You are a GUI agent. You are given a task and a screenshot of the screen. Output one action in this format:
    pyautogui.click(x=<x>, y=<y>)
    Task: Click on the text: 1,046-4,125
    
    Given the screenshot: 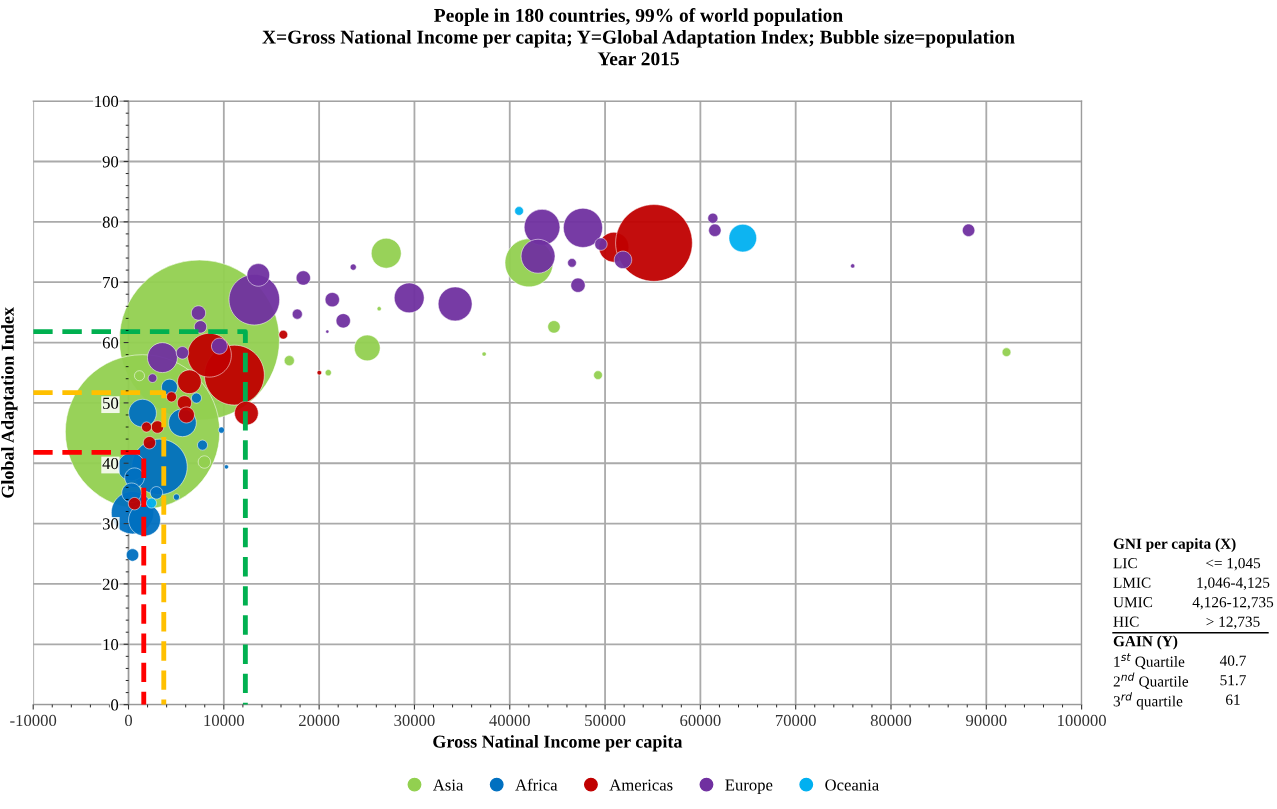 What is the action you would take?
    pyautogui.click(x=1233, y=584)
    